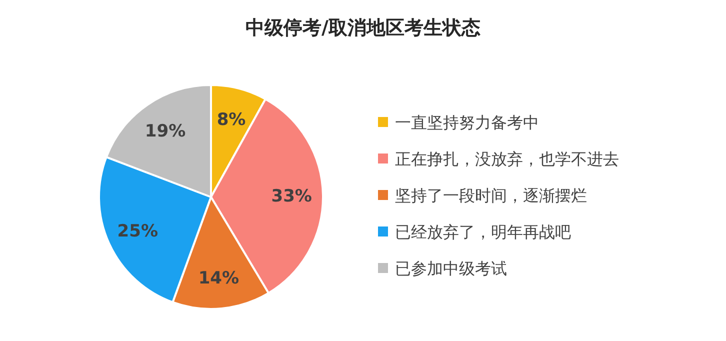 This screenshot has width=726, height=341. What do you see at coordinates (231, 120) in the screenshot?
I see `data-label: 8%` at bounding box center [231, 120].